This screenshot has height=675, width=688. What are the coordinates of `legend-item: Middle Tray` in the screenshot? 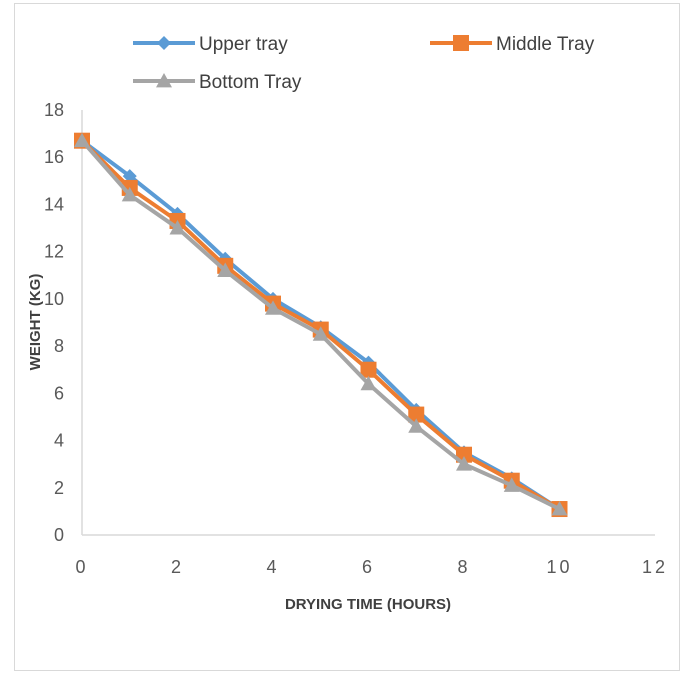 It's located at (512, 44).